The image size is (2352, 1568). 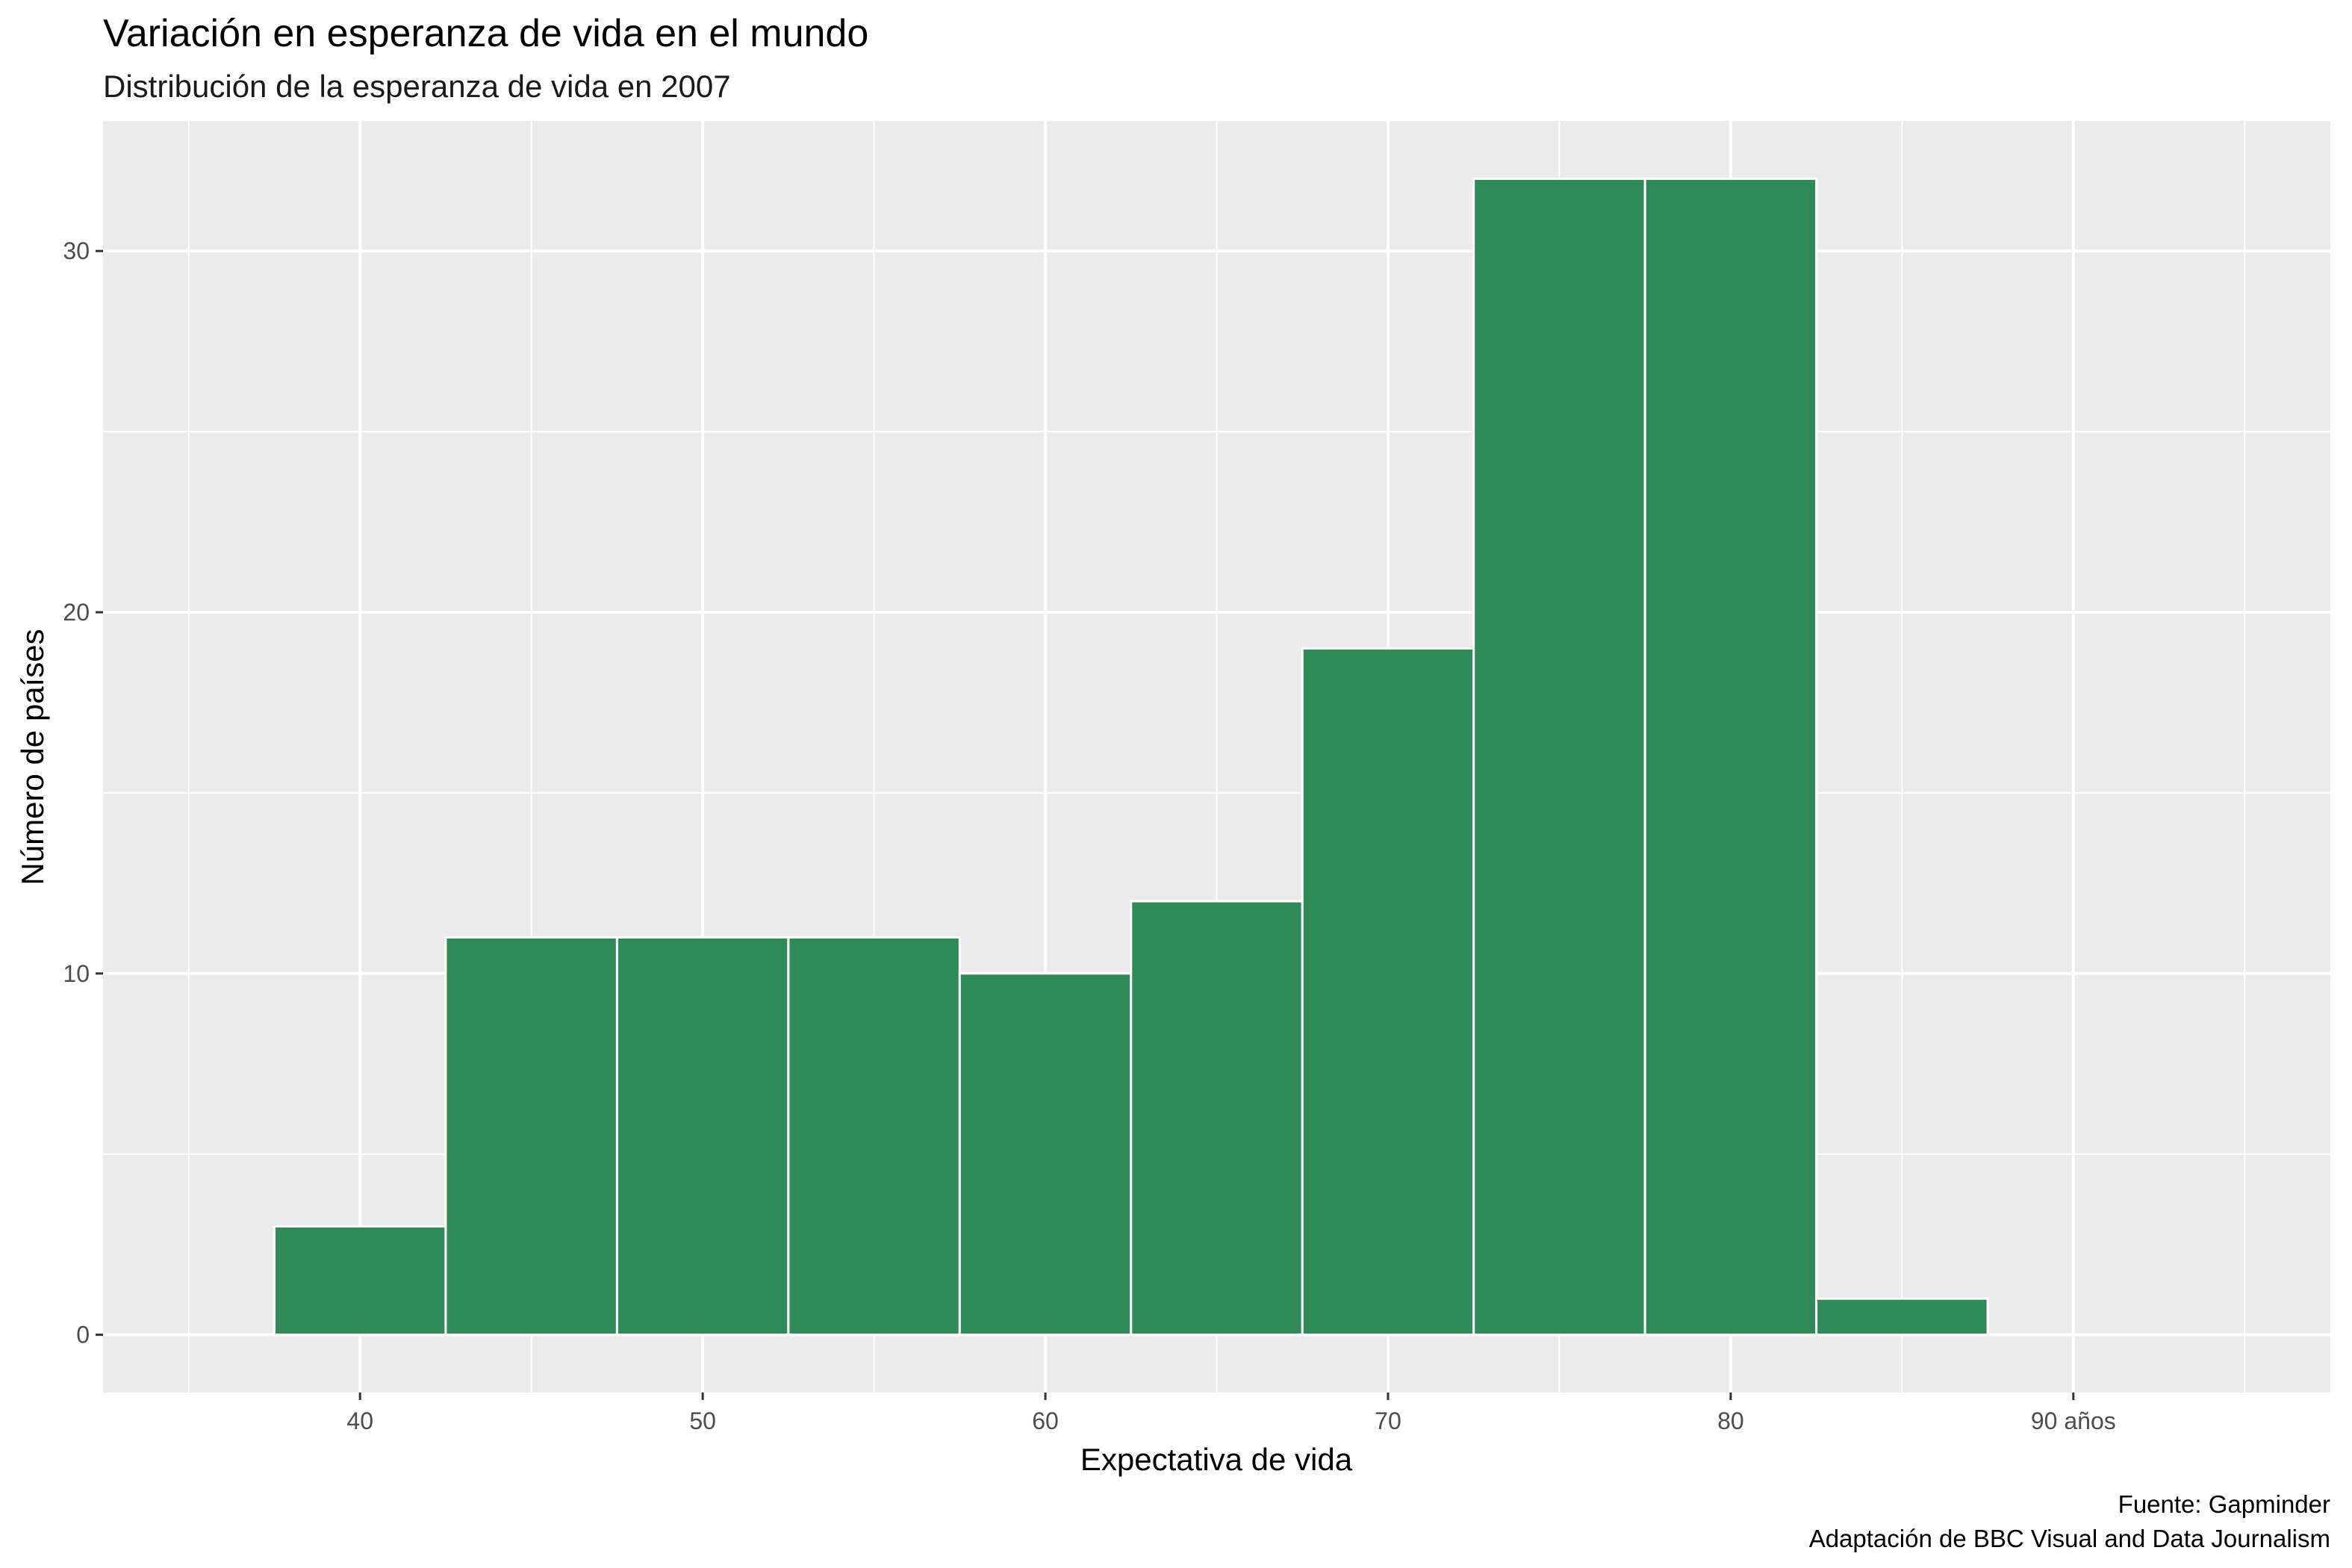 What do you see at coordinates (1216, 1459) in the screenshot?
I see `x-axis-title: Expectativa de vida` at bounding box center [1216, 1459].